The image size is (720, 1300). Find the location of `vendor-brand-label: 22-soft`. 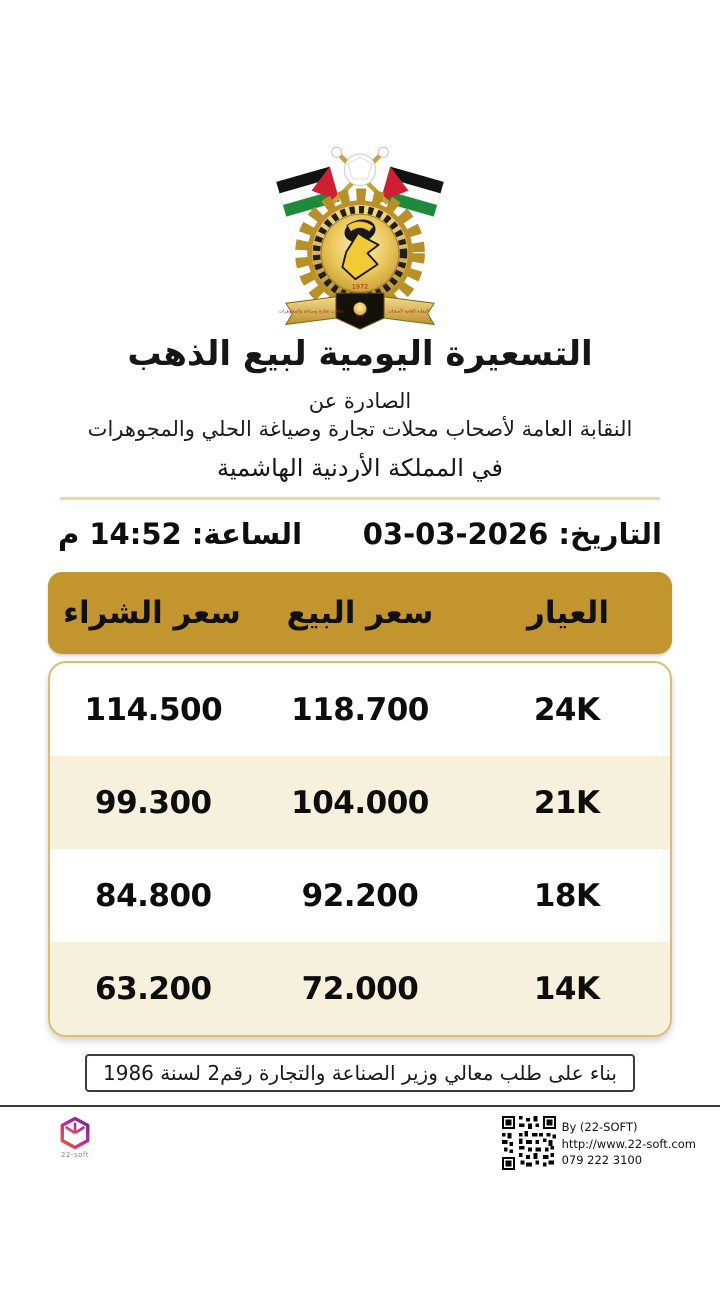

vendor-brand-label: 22-soft is located at coordinates (75, 1155).